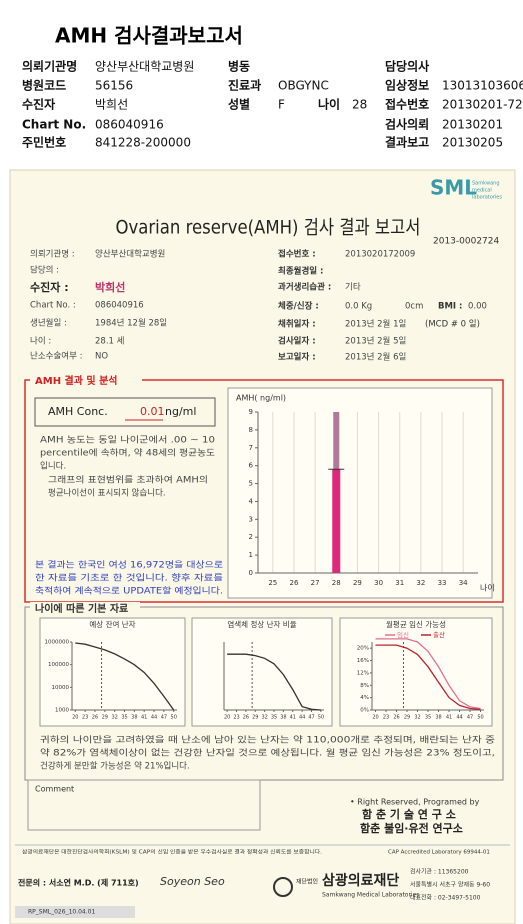 This screenshot has height=924, width=523. Describe the element at coordinates (49, 287) in the screenshot. I see `field-label: 수진자 :` at that location.